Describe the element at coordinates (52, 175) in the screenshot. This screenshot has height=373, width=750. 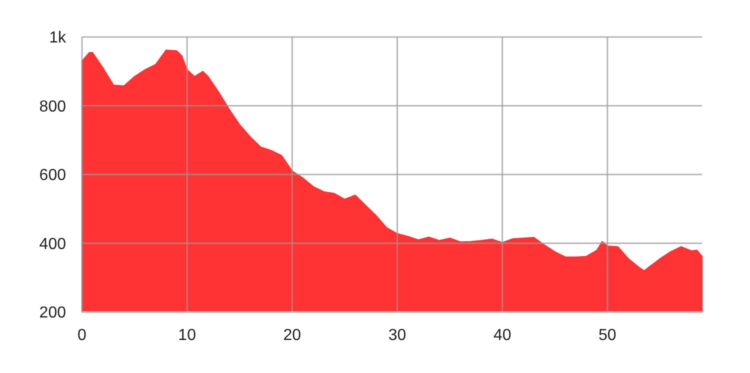
I see `y-tick-label: 600` at that location.